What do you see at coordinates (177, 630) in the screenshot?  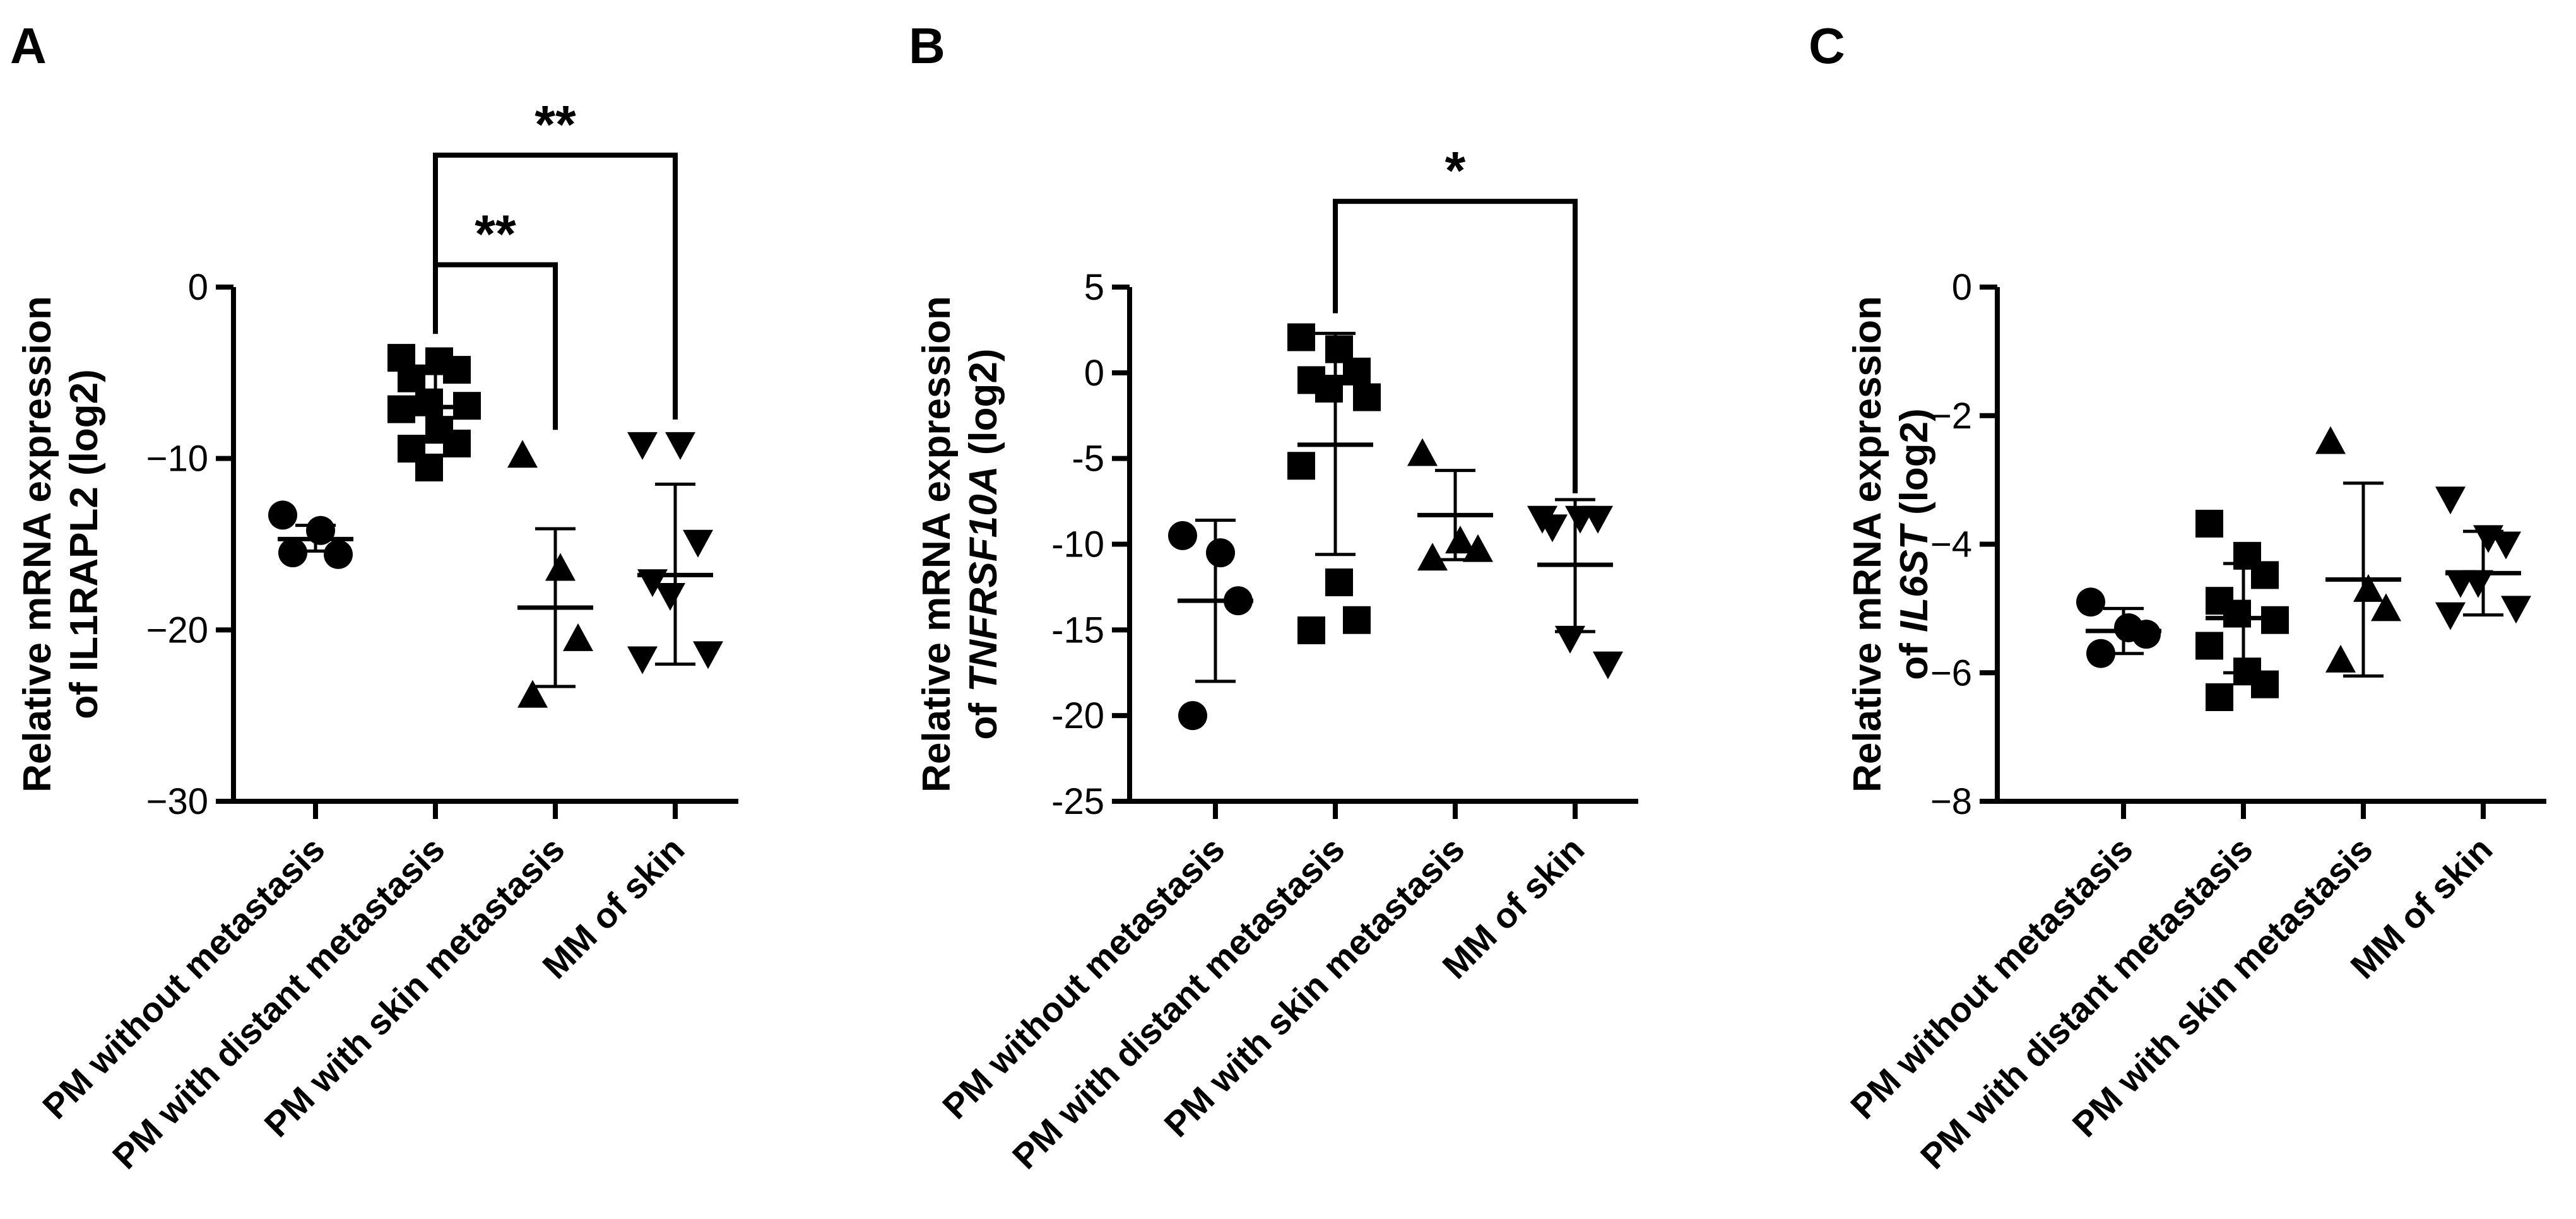 I see `y-tick-label: −20` at bounding box center [177, 630].